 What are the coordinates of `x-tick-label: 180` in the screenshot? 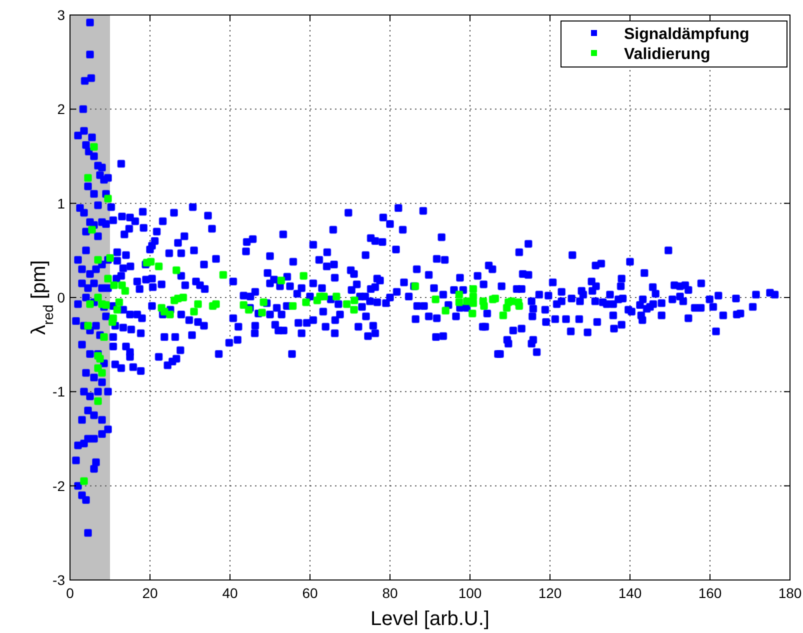 It's located at (790, 593).